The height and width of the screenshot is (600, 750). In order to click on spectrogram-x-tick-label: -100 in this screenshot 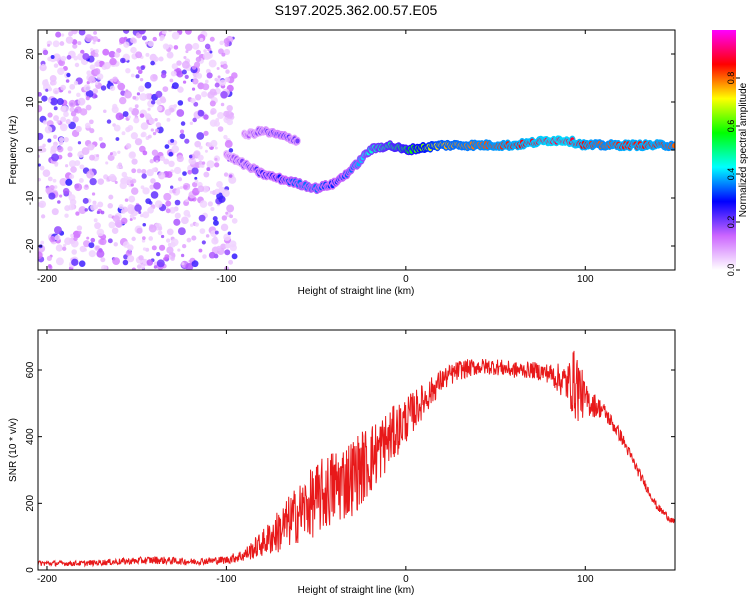, I will do `click(226, 279)`.